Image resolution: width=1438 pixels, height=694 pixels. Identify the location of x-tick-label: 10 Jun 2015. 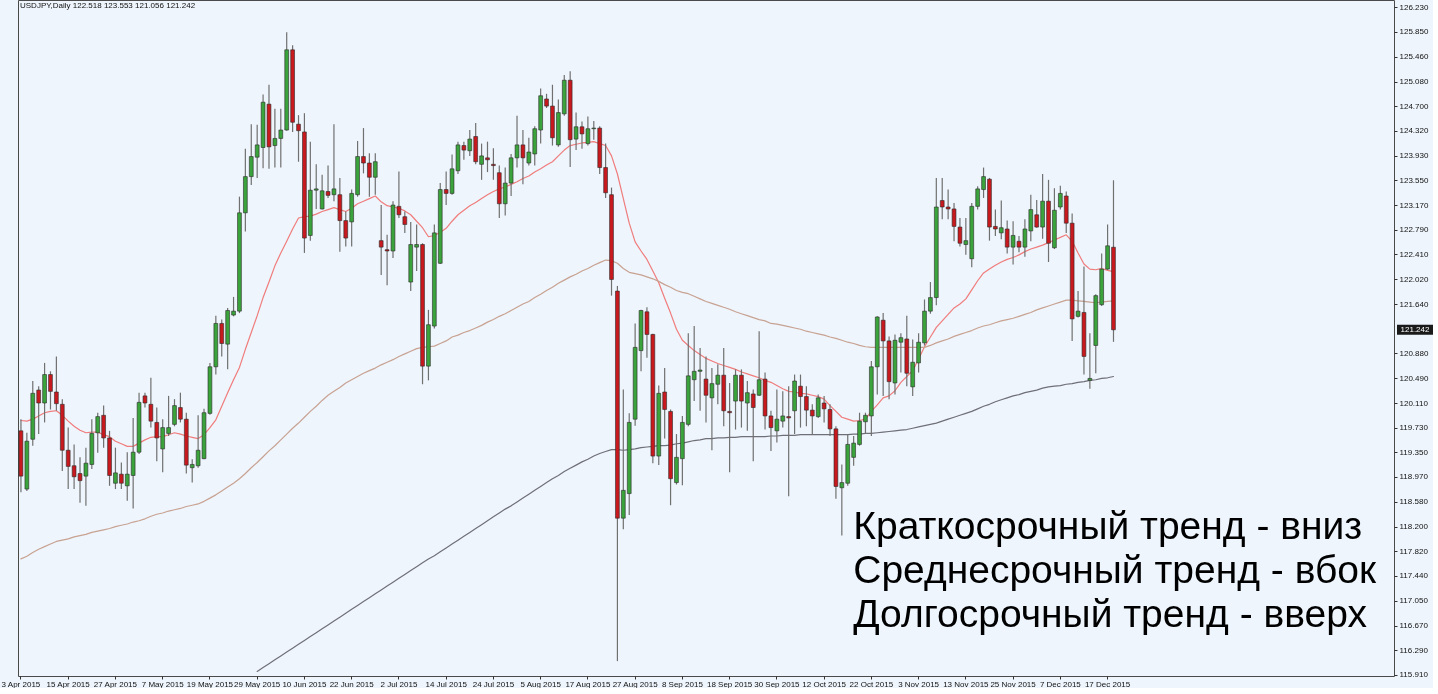
(304, 684).